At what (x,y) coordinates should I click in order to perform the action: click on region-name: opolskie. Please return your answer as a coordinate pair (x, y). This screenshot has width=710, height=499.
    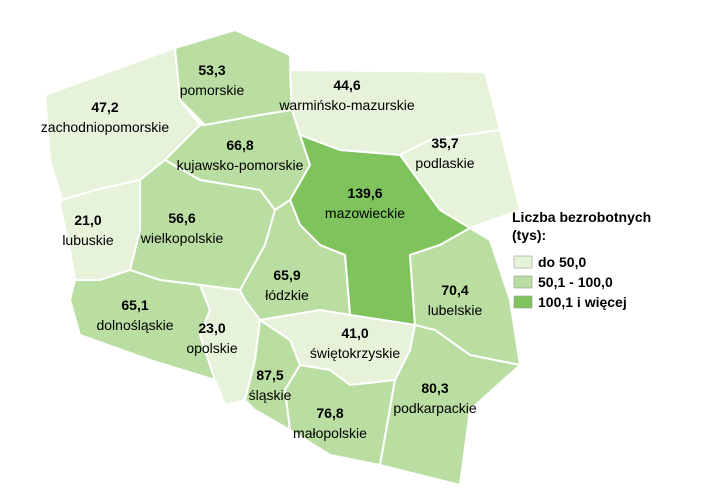
    Looking at the image, I should click on (212, 348).